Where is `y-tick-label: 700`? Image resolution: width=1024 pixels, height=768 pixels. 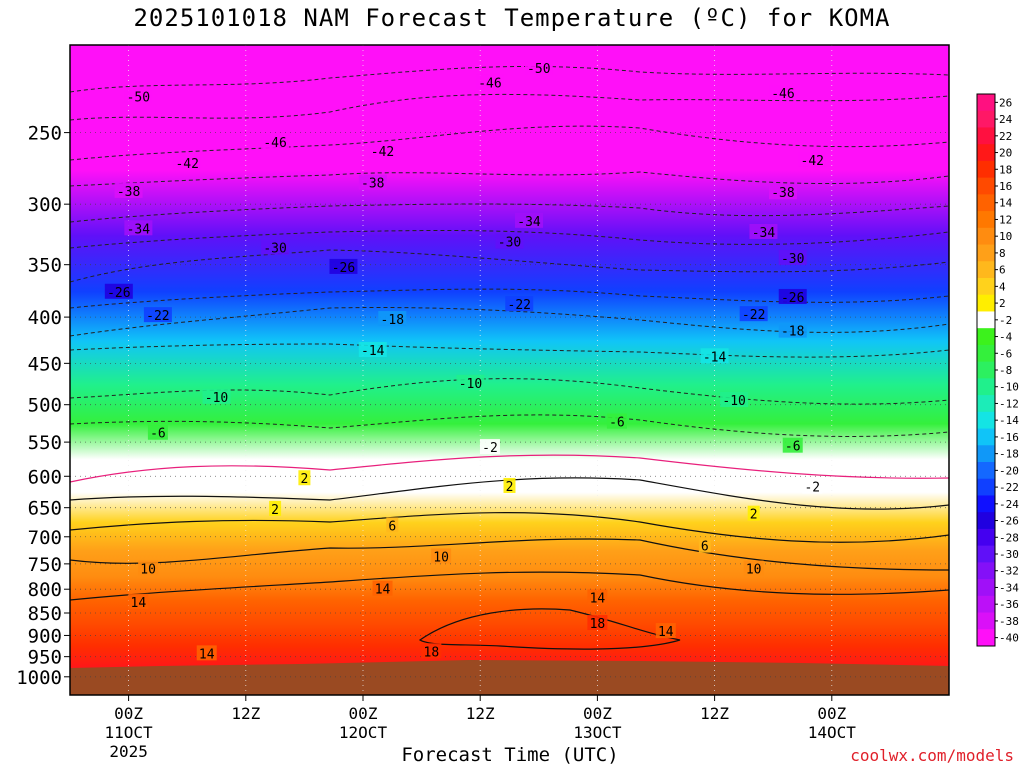 y-tick-label: 700 is located at coordinates (45, 538).